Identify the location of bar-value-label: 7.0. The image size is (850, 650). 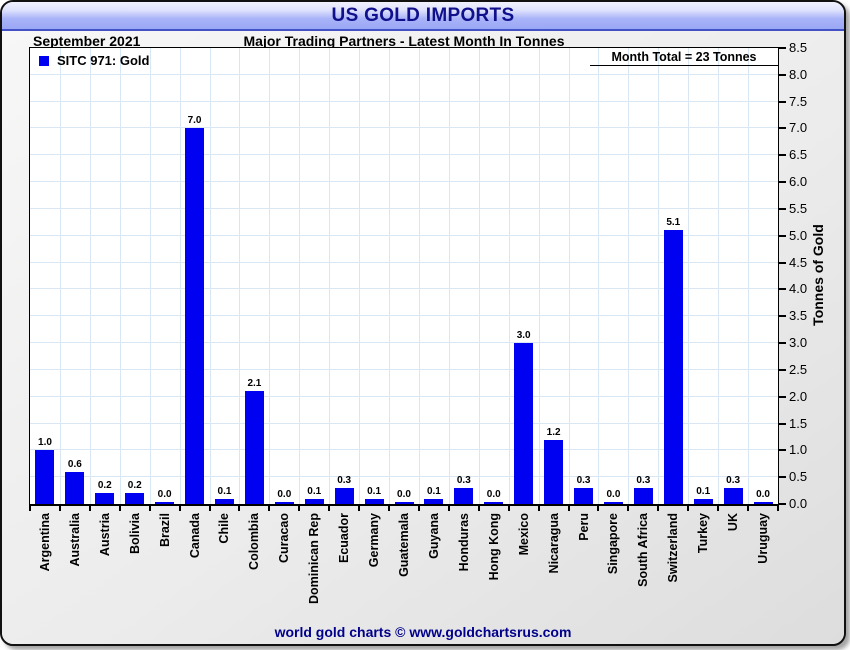
(194, 120).